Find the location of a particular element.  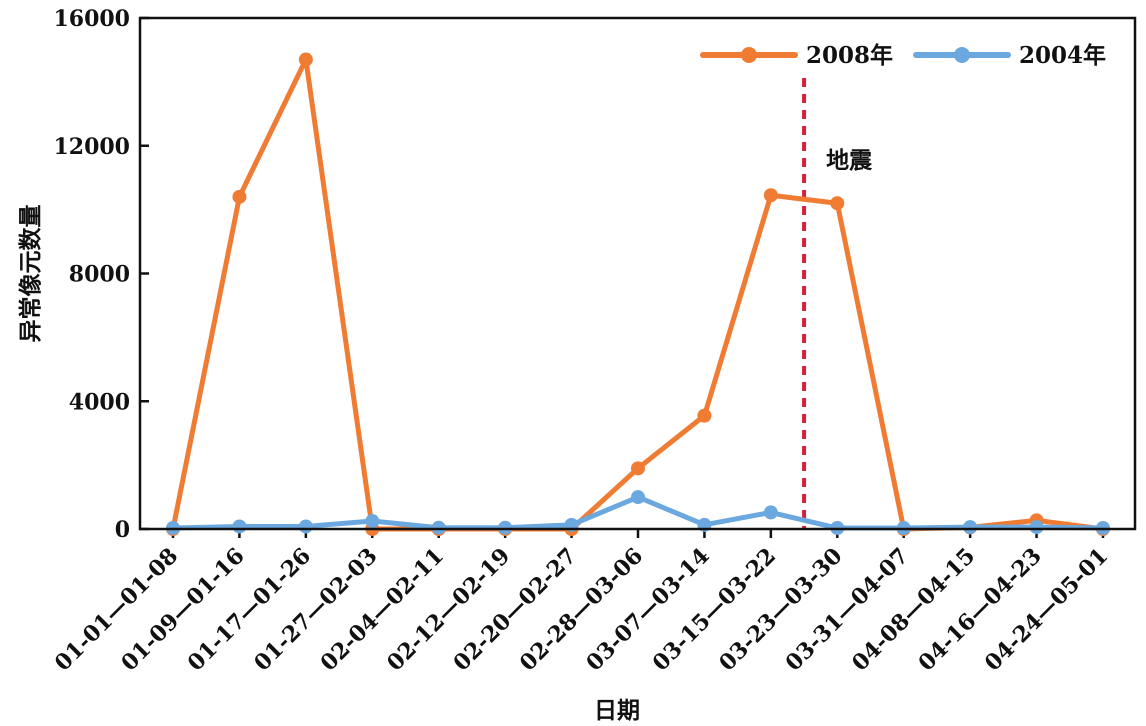

y-tick-label: 0 is located at coordinates (122, 530).